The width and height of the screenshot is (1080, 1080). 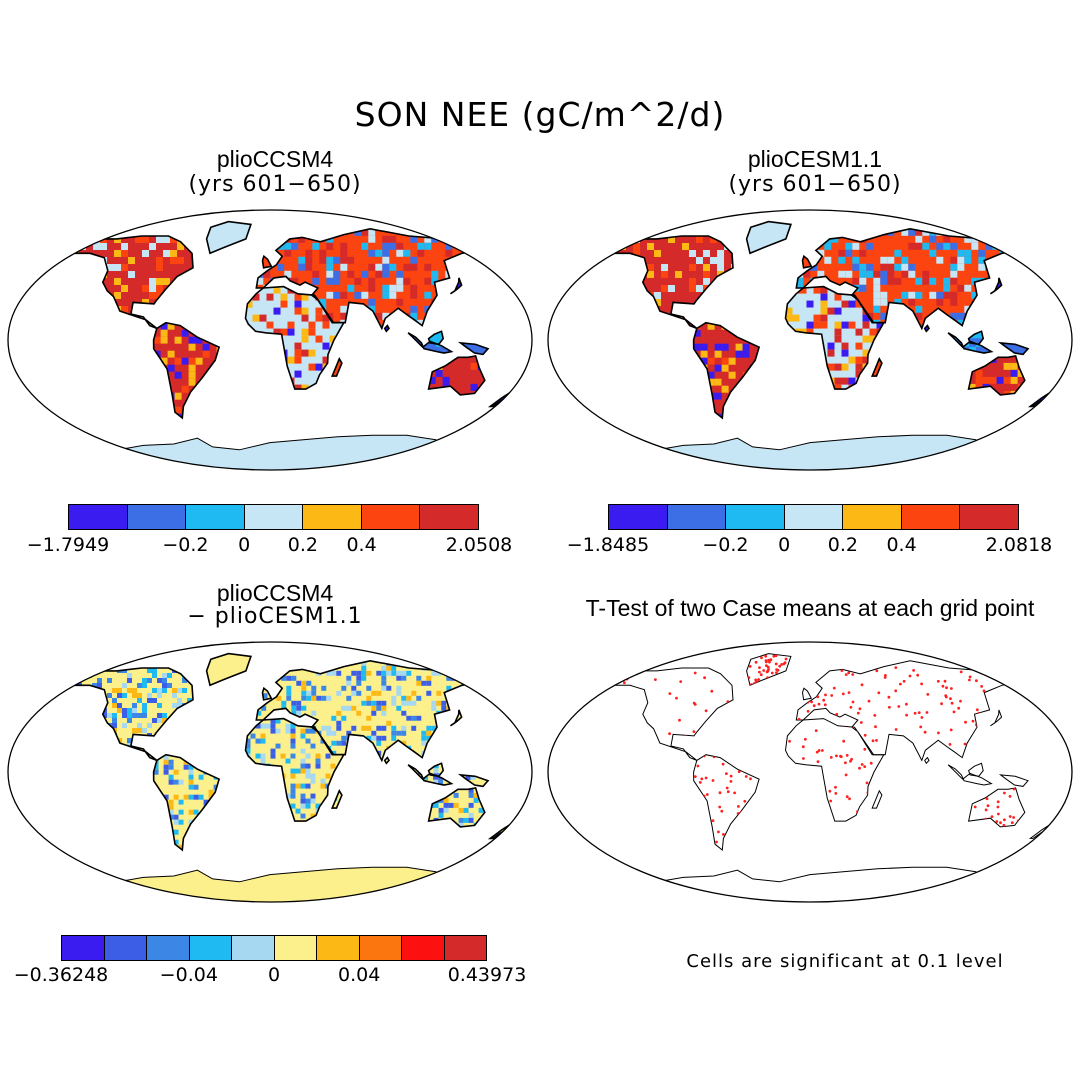 I want to click on panel-title-ccsm4: plioCCSM4, so click(x=275, y=159).